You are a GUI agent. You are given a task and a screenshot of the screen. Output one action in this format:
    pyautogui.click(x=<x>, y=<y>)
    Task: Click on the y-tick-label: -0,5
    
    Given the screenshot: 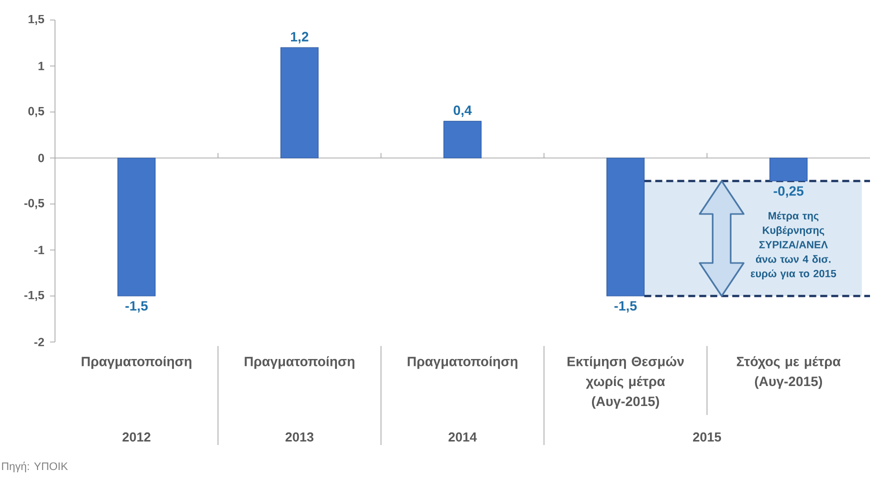 What is the action you would take?
    pyautogui.click(x=34, y=204)
    